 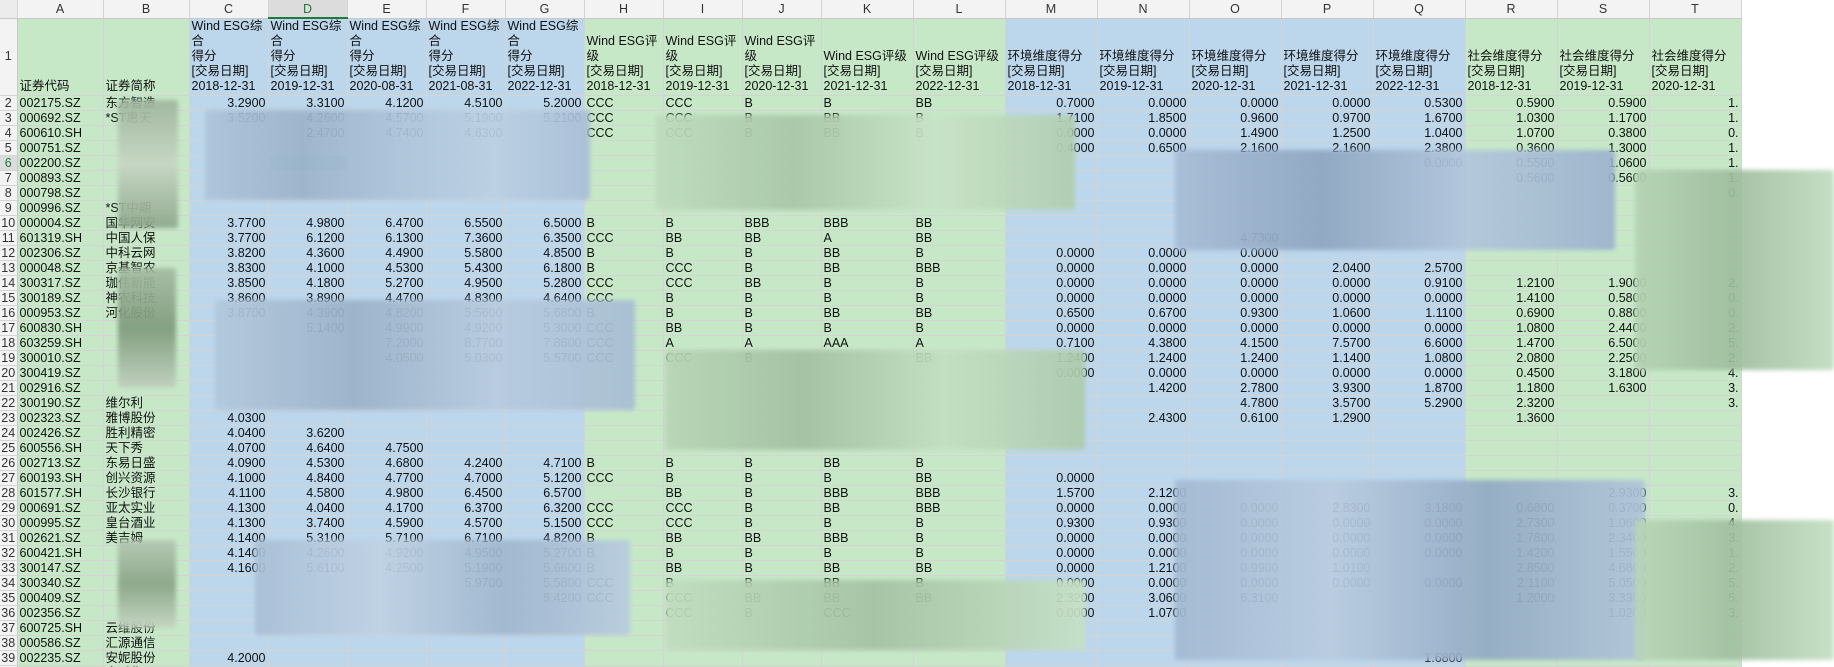 I want to click on table-cell: 4.1300, so click(x=229, y=508).